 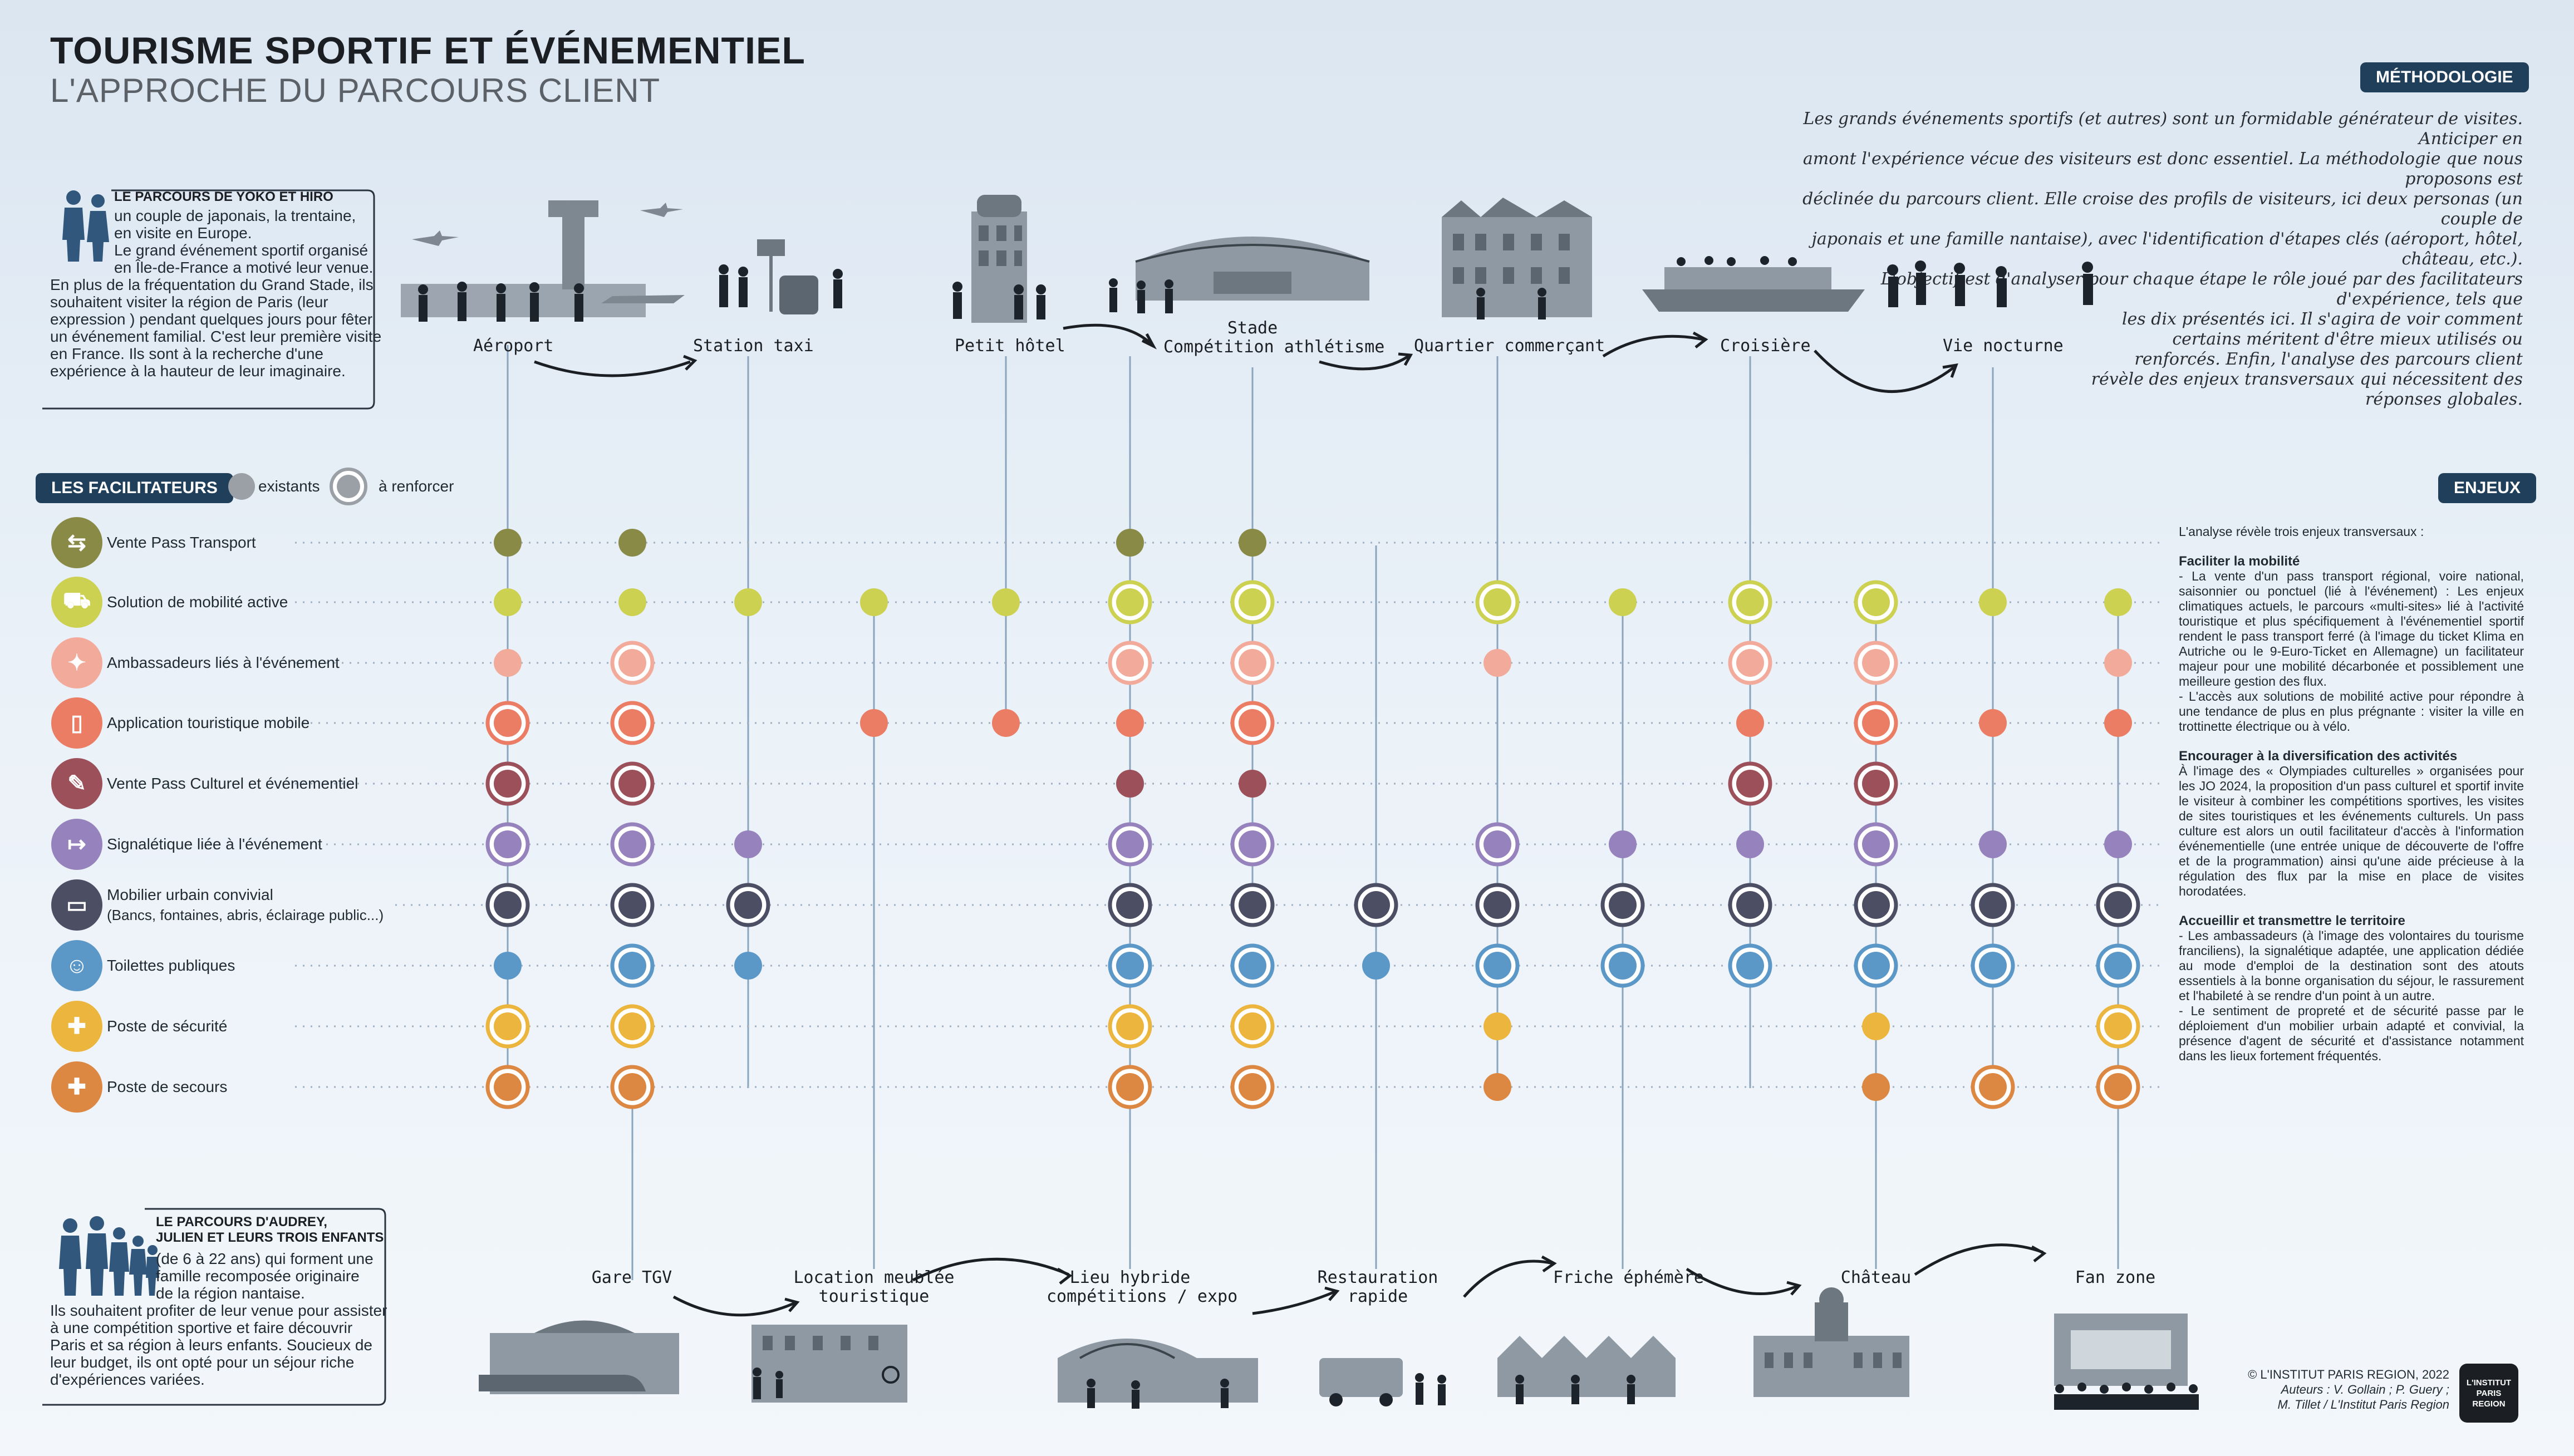 I want to click on top-journey-arrows, so click(x=1246, y=358).